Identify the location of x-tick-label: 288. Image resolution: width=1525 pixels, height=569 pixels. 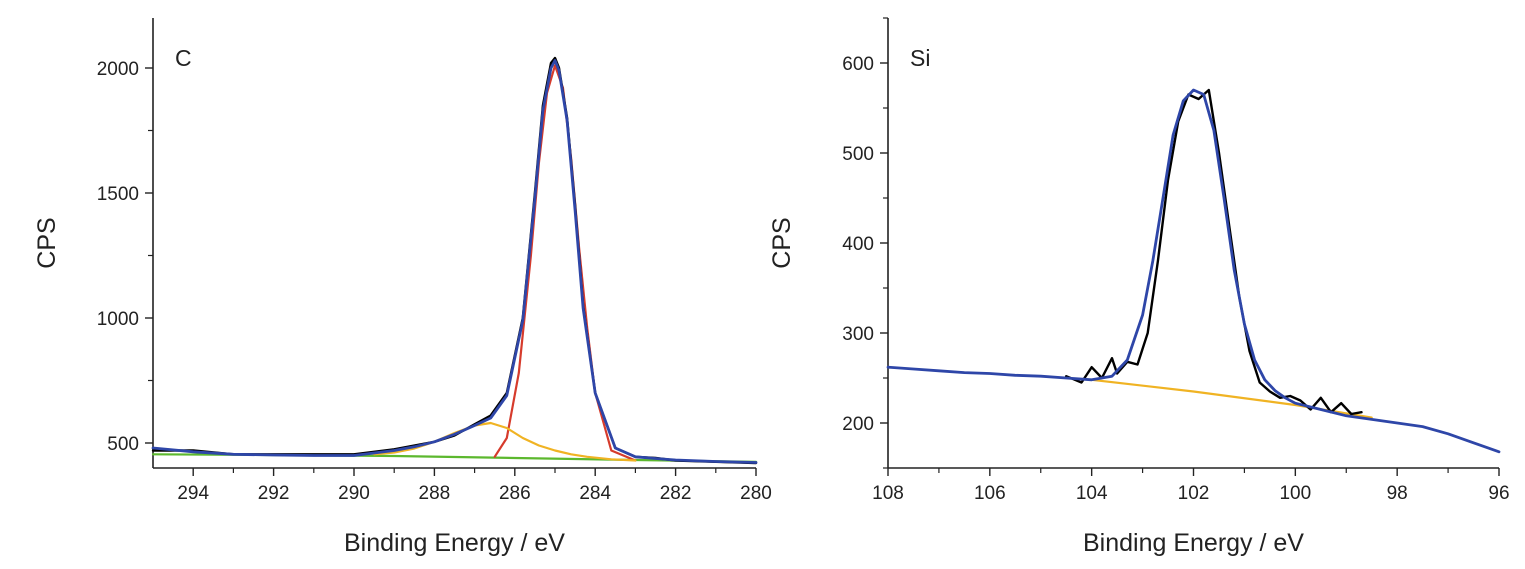
(435, 493).